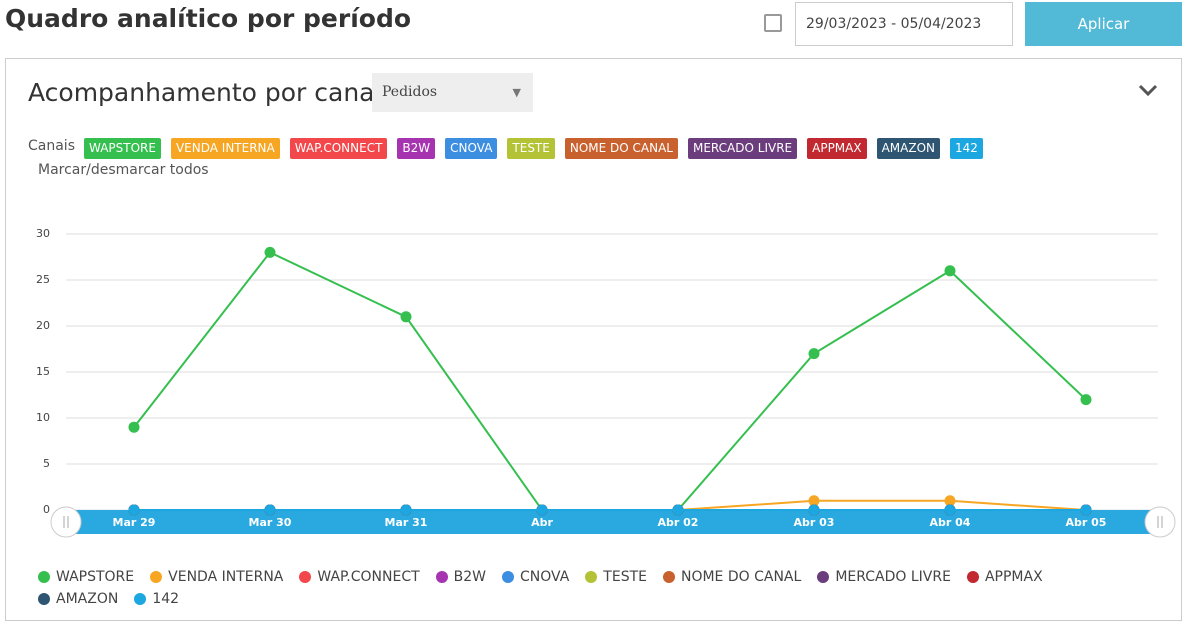 The width and height of the screenshot is (1186, 623). What do you see at coordinates (87, 599) in the screenshot?
I see `legend-label: AMAZON` at bounding box center [87, 599].